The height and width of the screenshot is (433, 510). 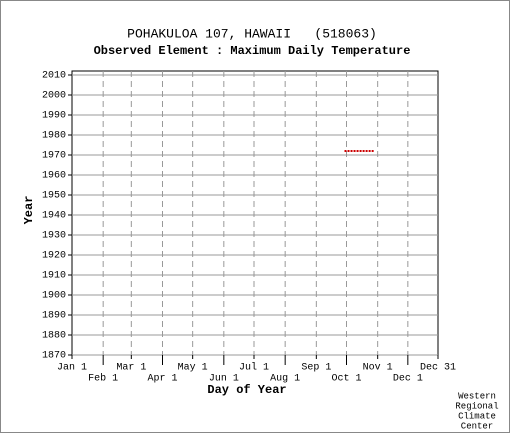 What do you see at coordinates (477, 396) in the screenshot?
I see `credit-text: Western` at bounding box center [477, 396].